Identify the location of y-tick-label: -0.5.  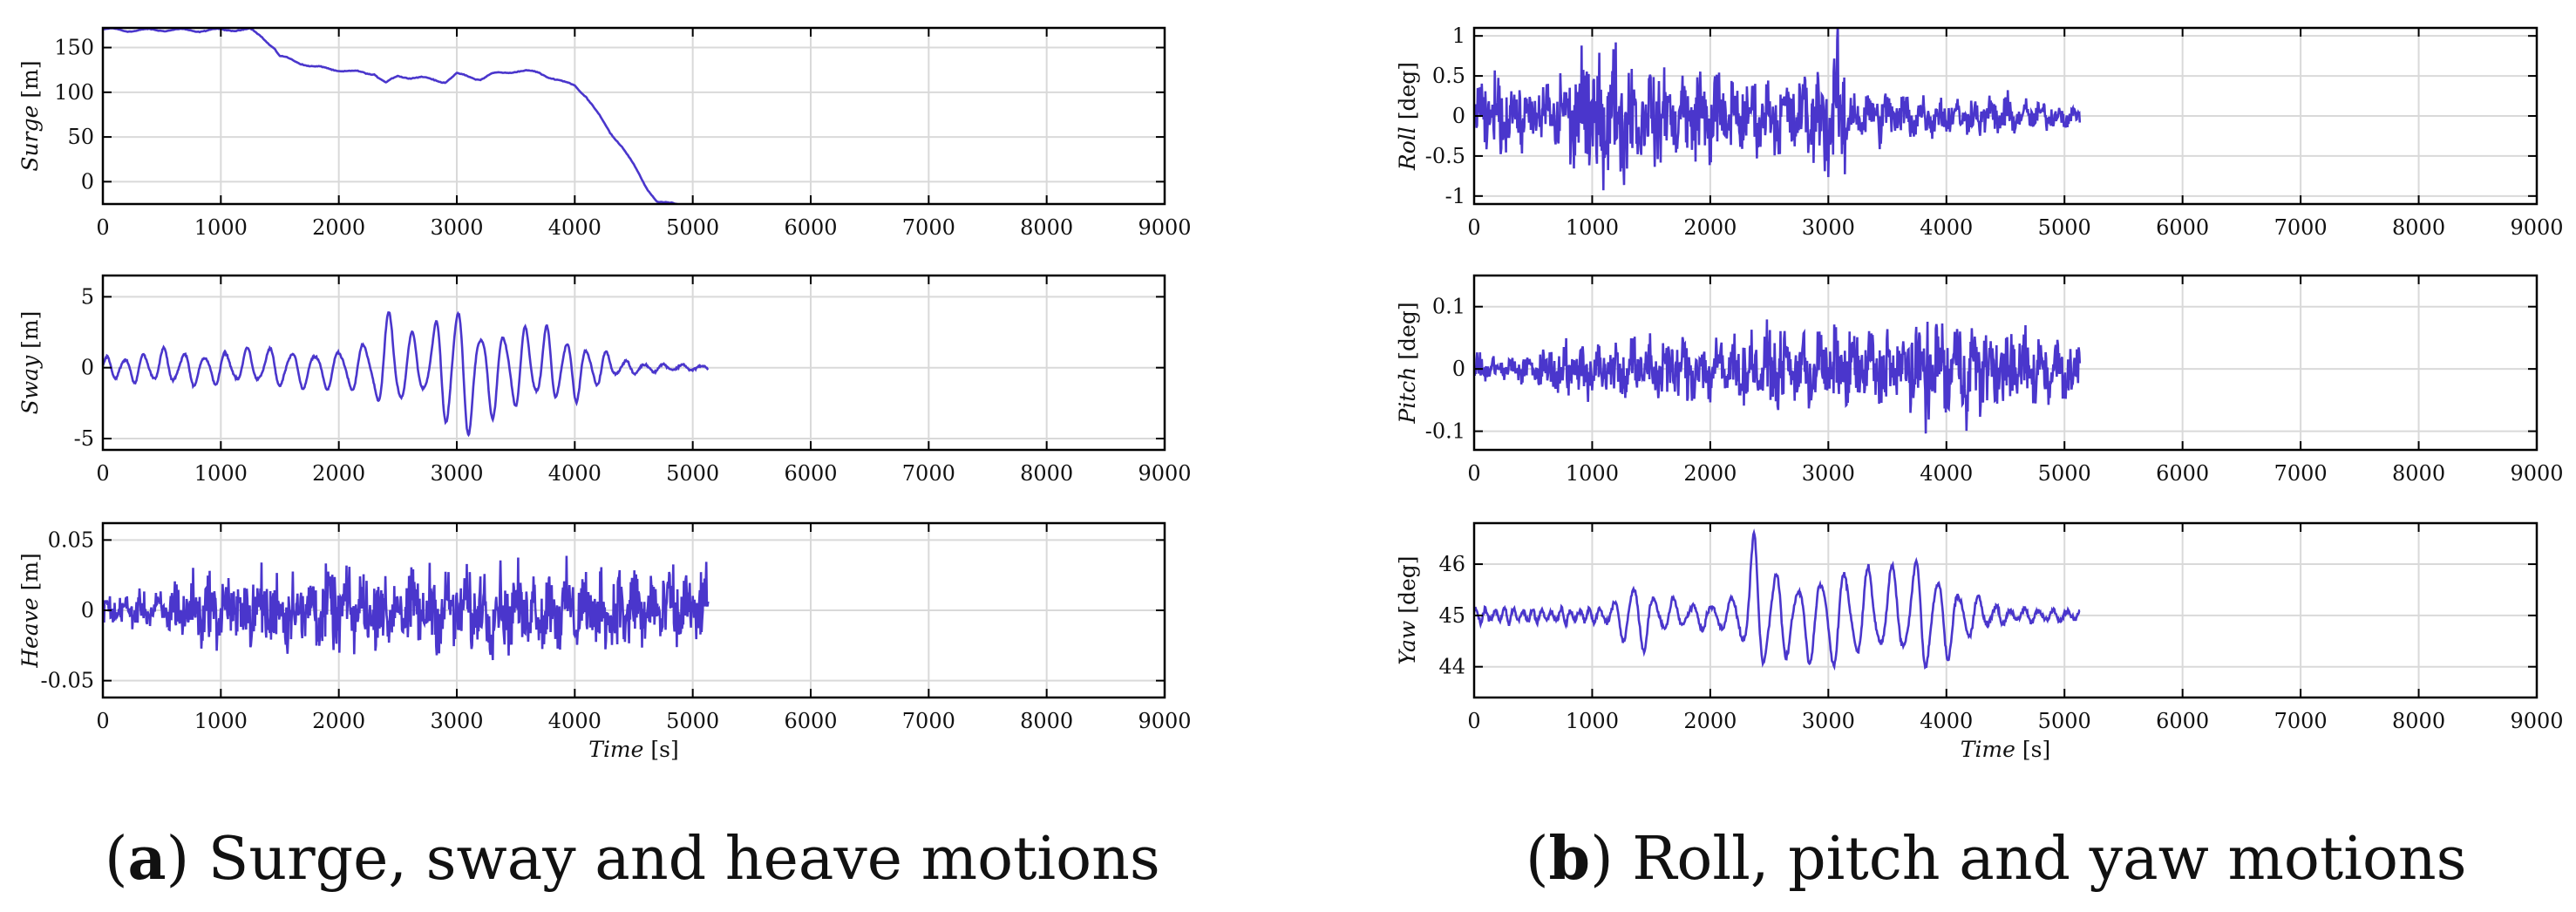
(1445, 156).